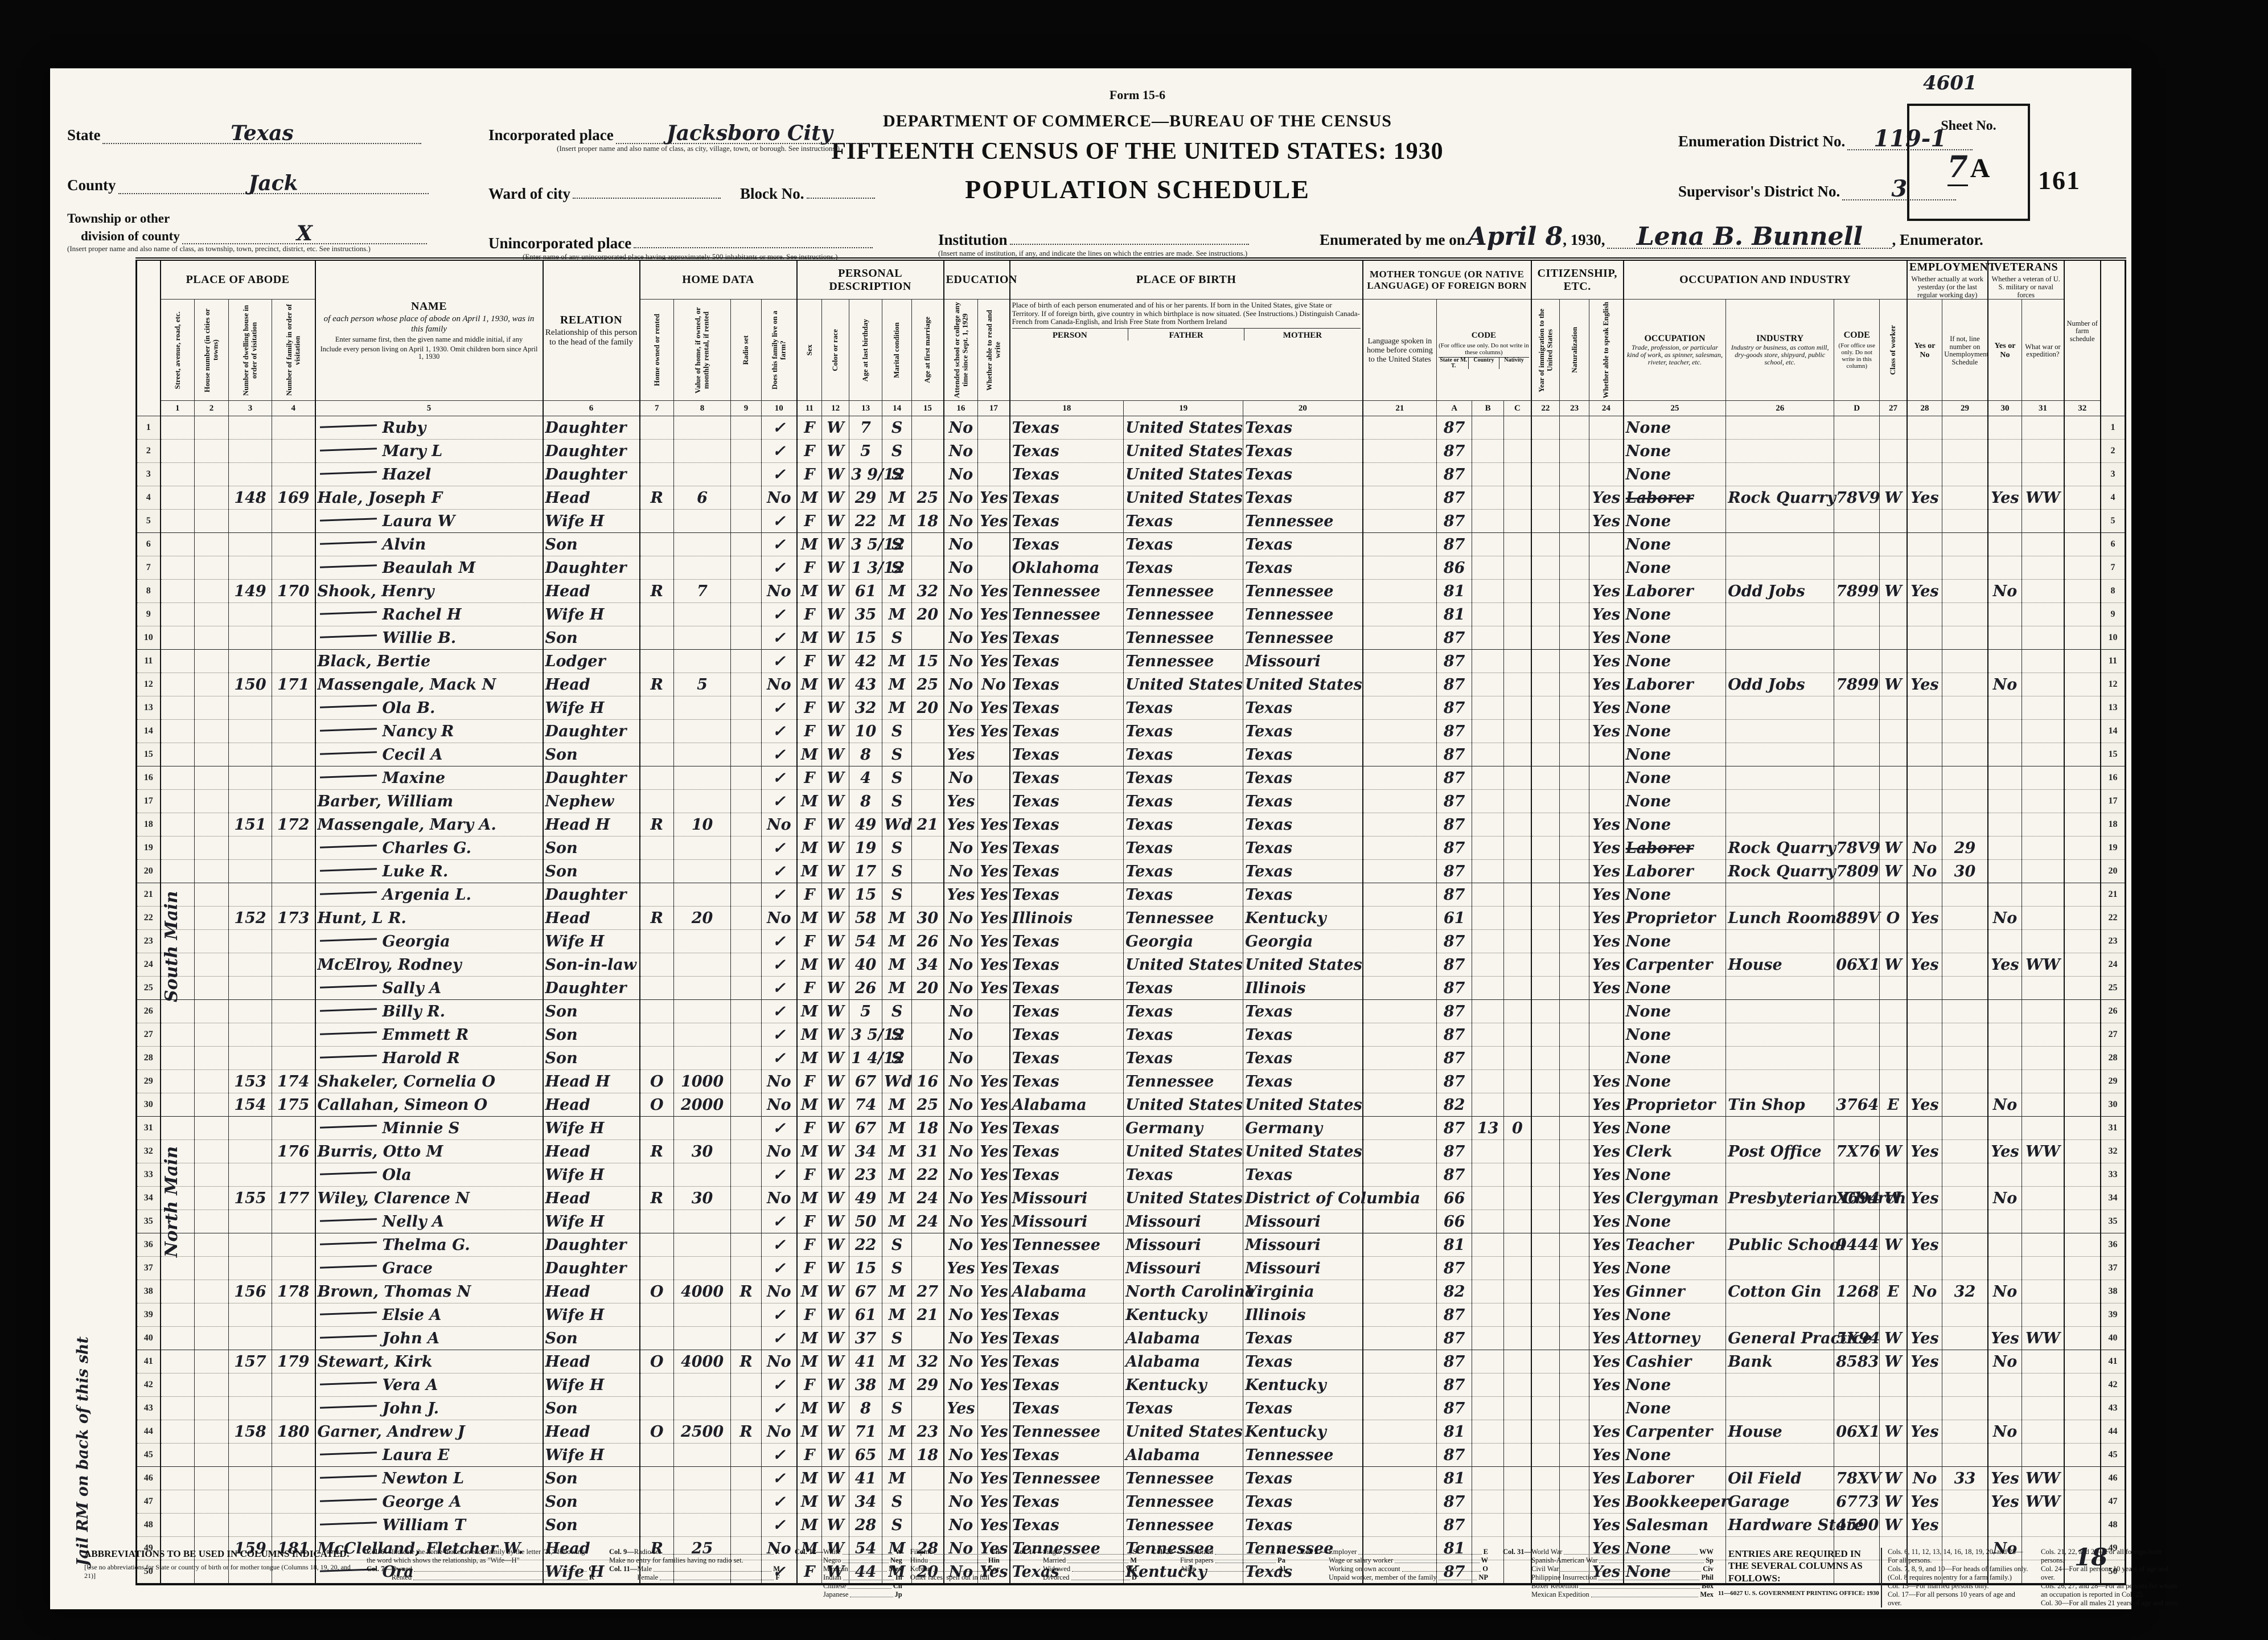 This screenshot has width=2268, height=1640. I want to click on cell-ln: 32, so click(148, 1151).